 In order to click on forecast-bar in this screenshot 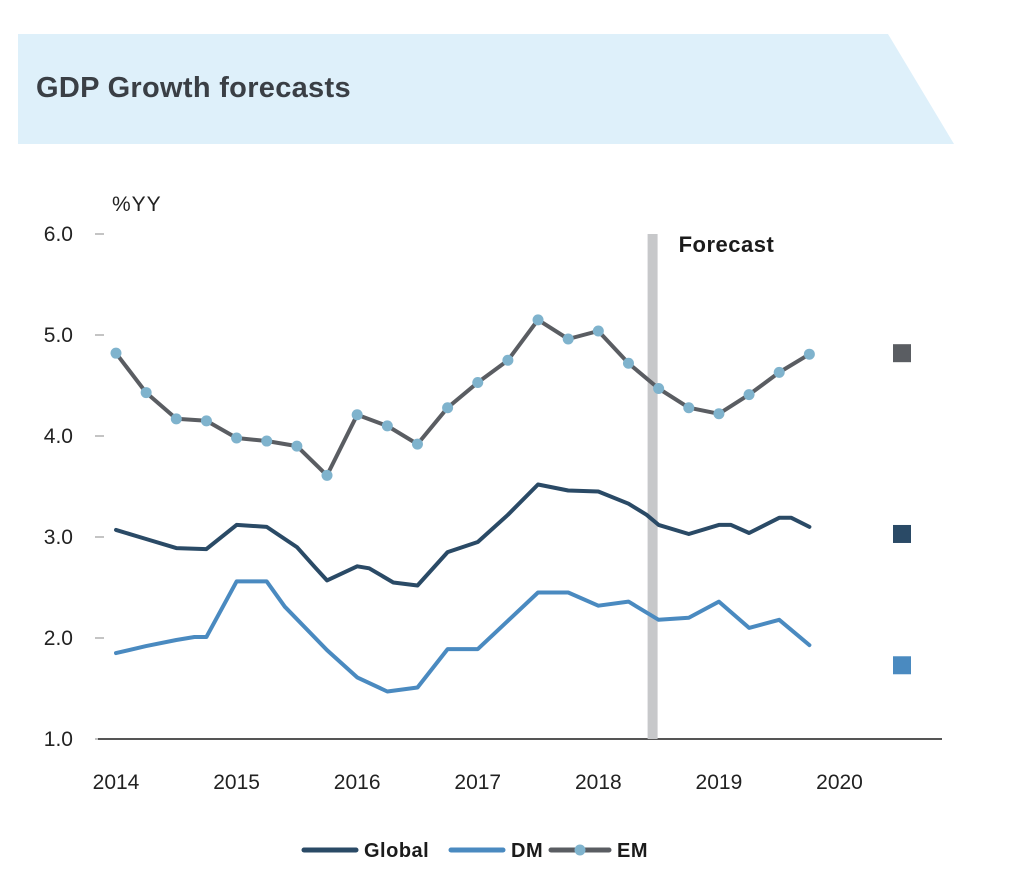, I will do `click(652, 486)`.